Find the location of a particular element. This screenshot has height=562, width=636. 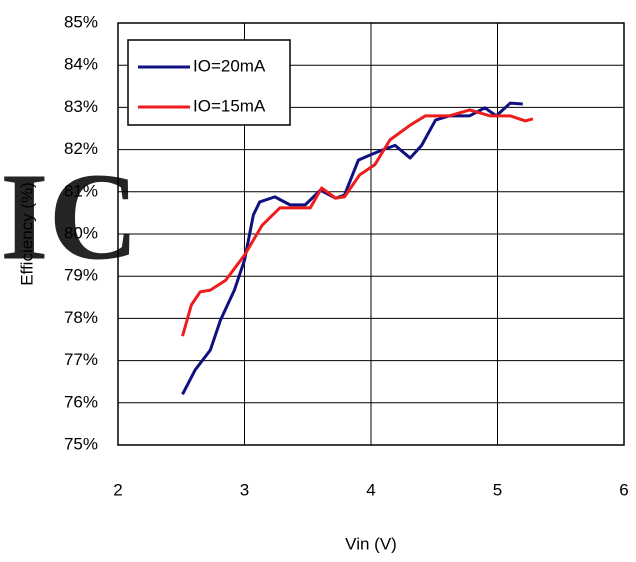

y-tick-label: 81% is located at coordinates (81, 190).